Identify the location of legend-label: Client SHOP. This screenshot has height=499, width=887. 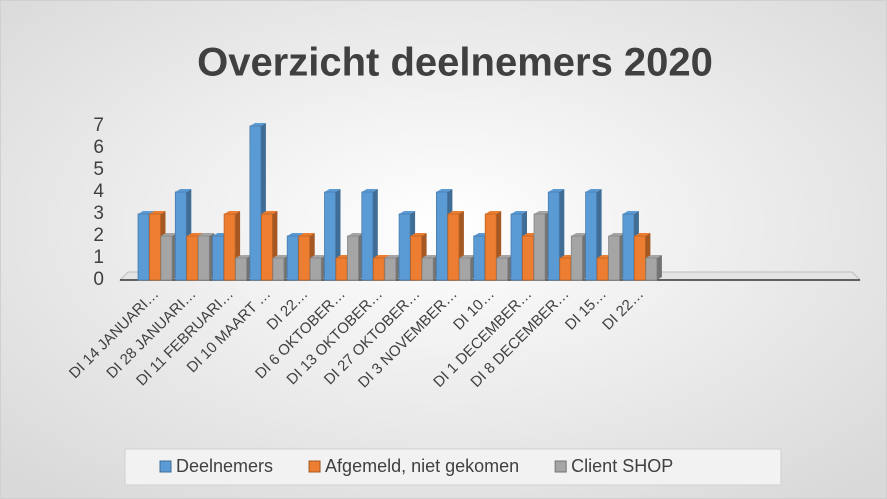
(622, 466).